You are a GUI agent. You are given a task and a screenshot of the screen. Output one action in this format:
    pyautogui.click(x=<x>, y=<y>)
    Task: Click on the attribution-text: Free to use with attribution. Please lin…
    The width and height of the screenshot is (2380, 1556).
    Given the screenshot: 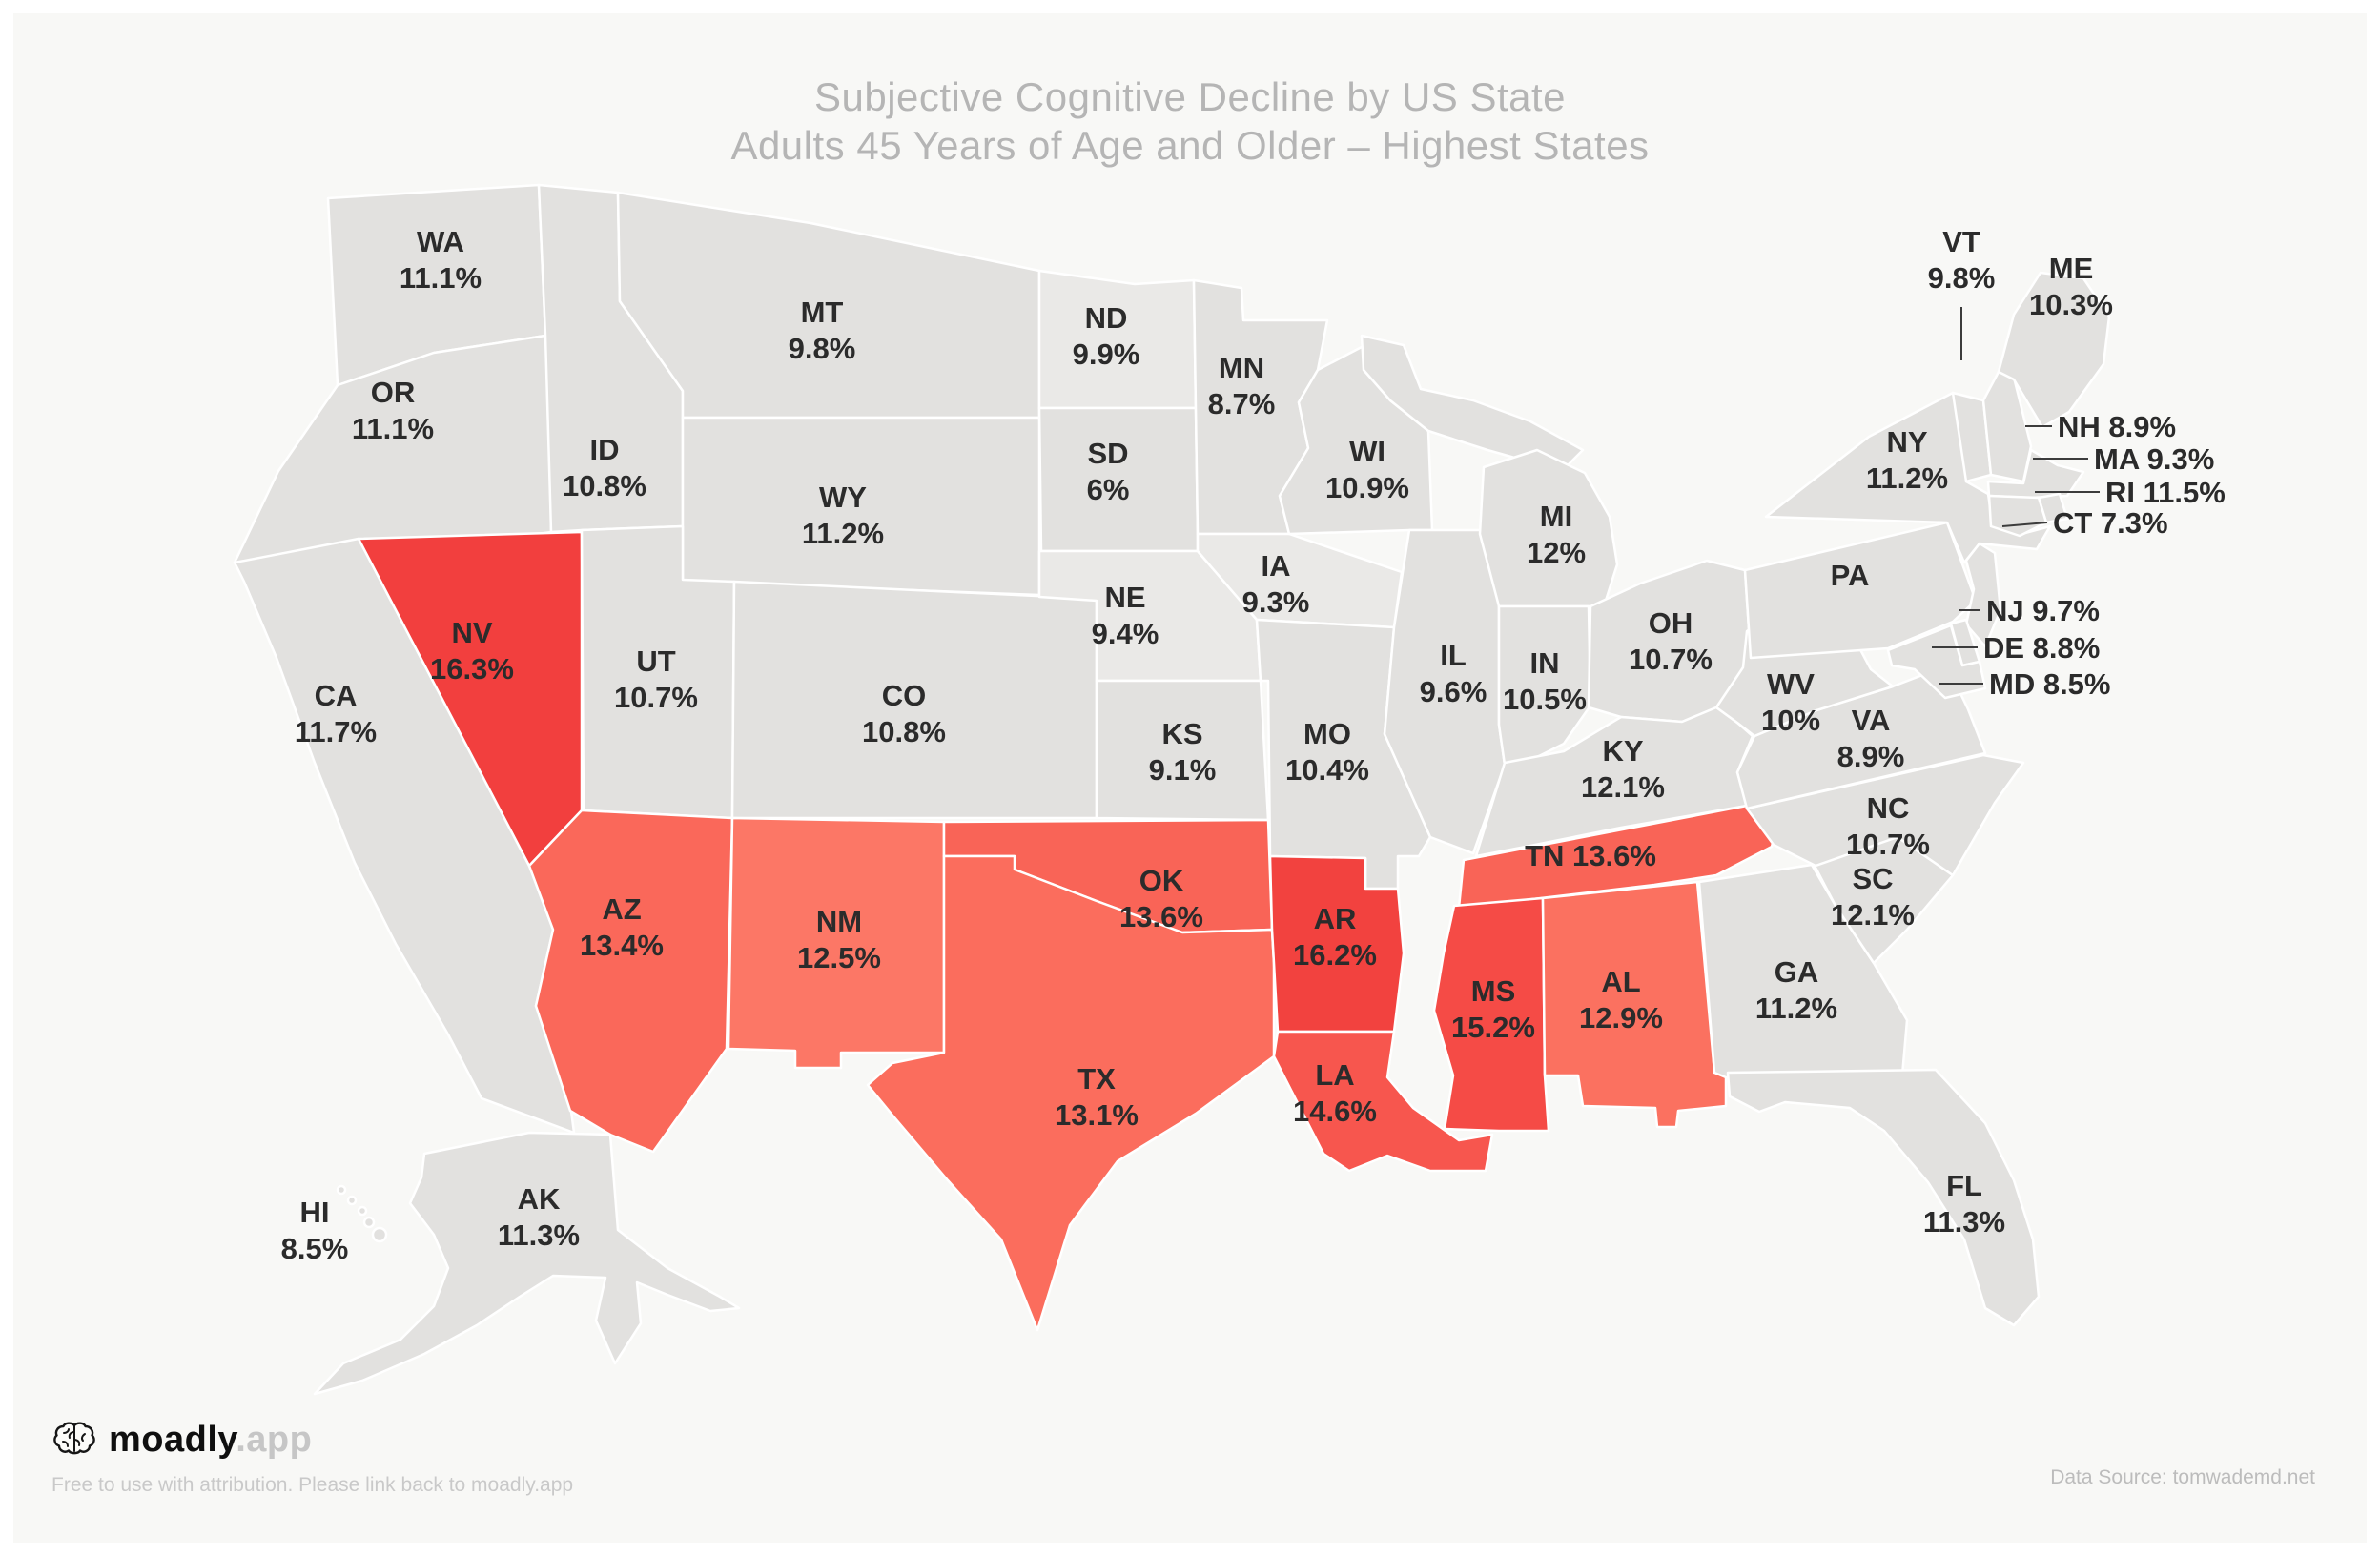 What is the action you would take?
    pyautogui.click(x=312, y=1485)
    